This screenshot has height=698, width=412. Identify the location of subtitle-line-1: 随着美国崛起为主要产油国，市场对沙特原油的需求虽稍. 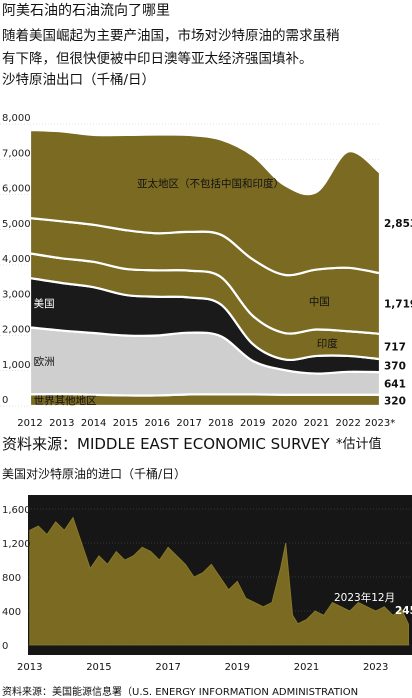
(171, 36).